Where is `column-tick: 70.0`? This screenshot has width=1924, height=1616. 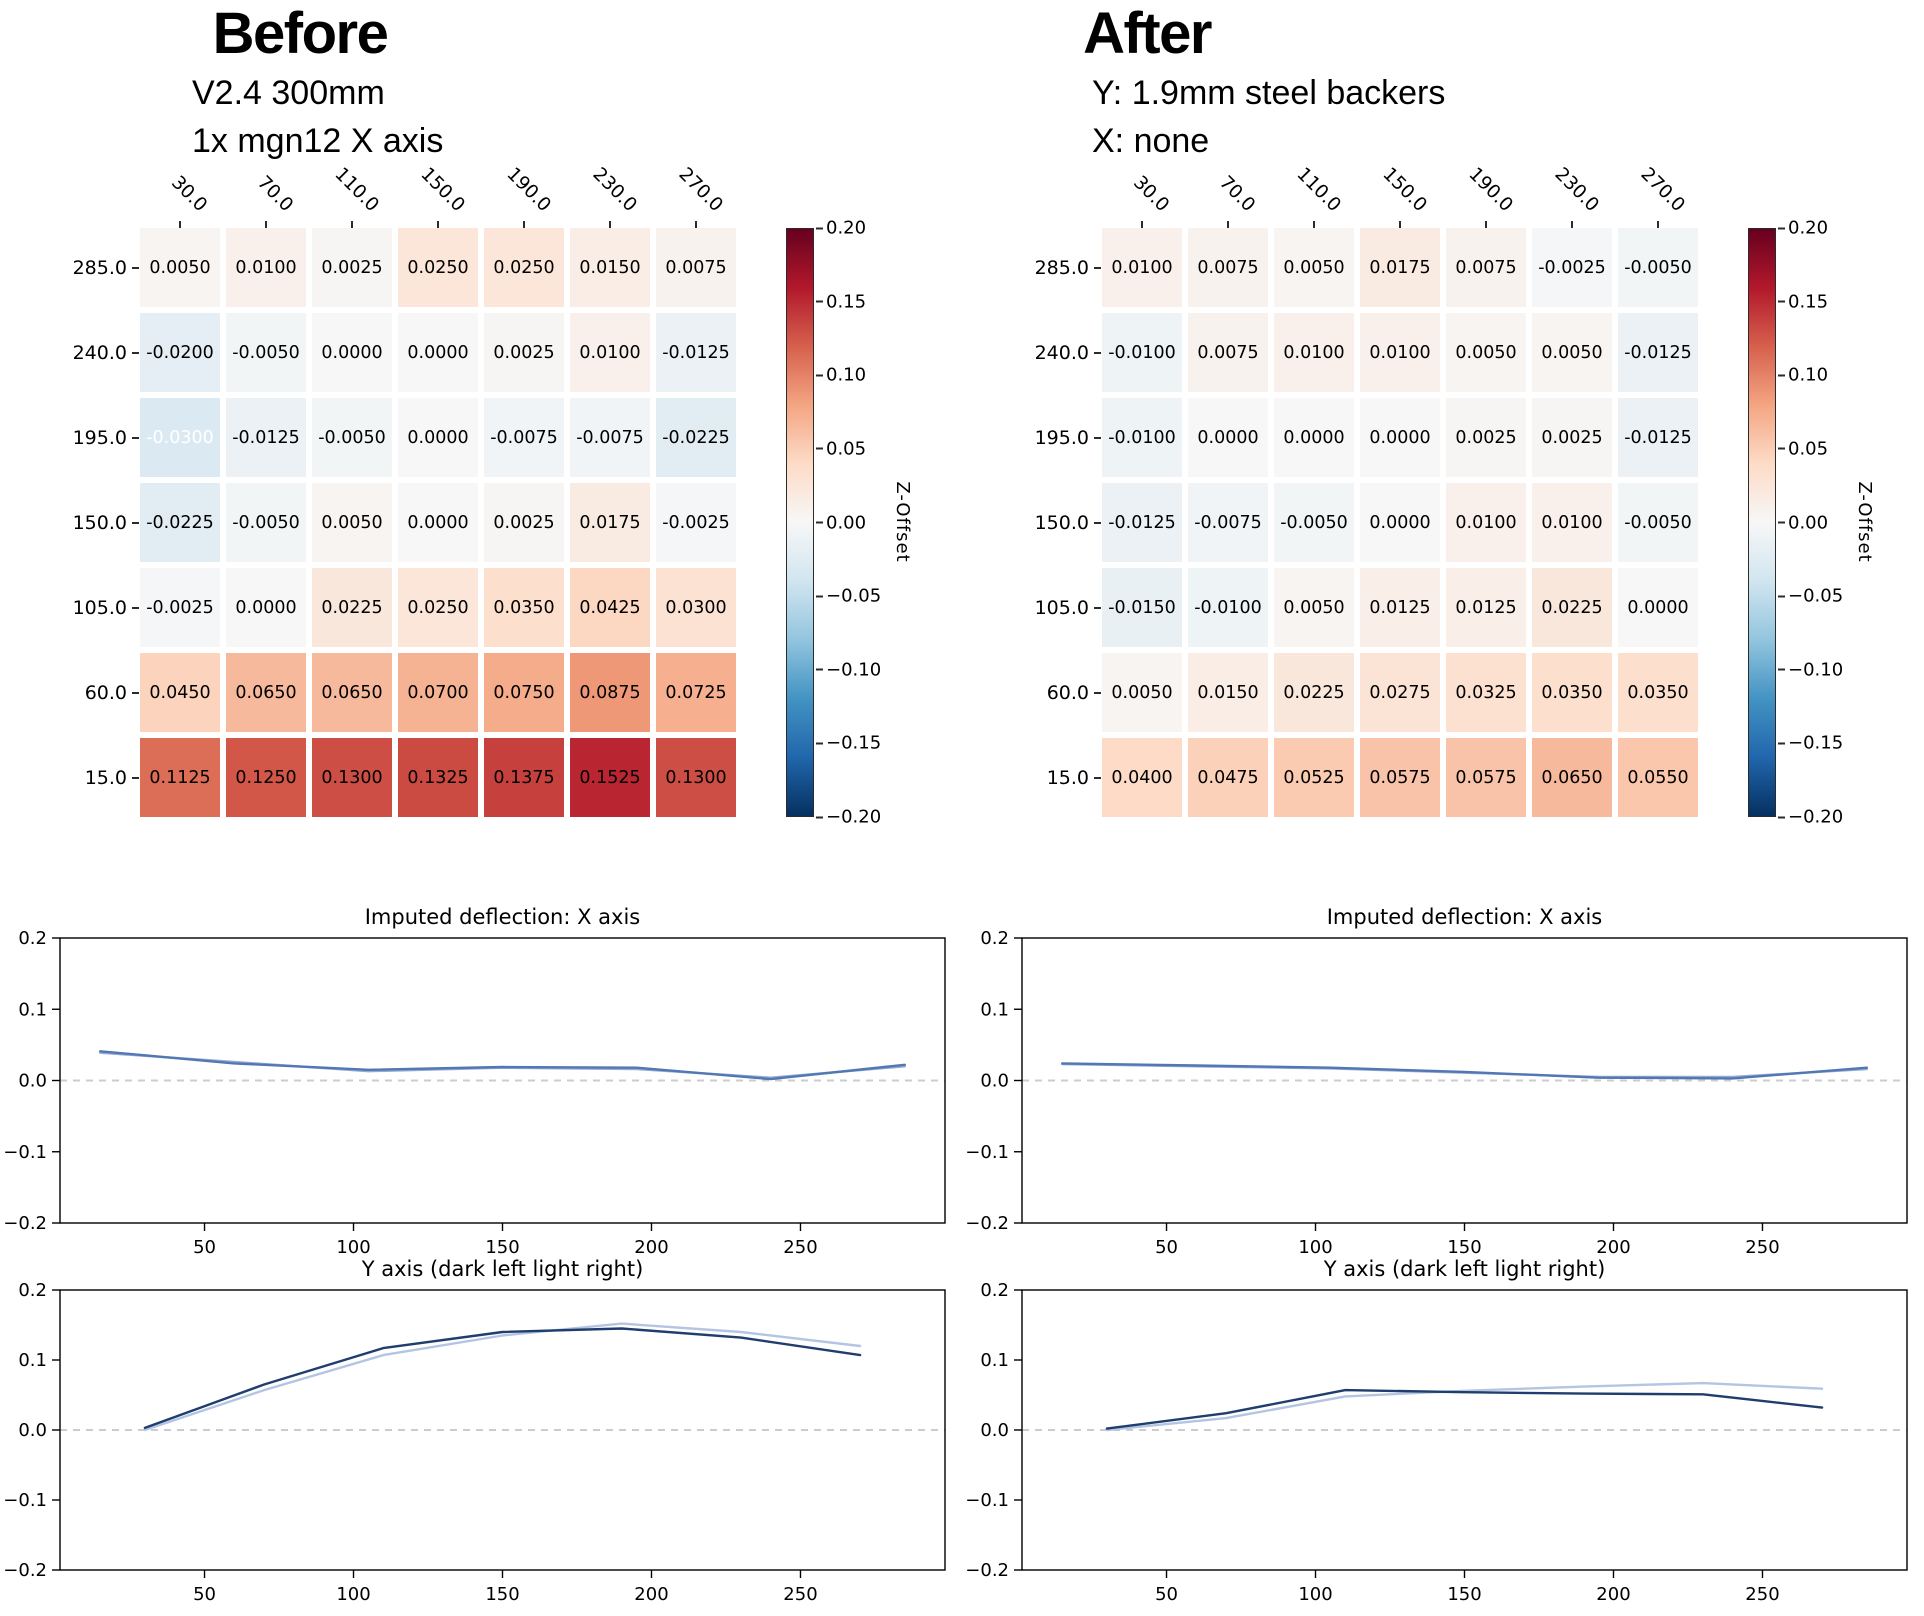 column-tick: 70.0 is located at coordinates (266, 189).